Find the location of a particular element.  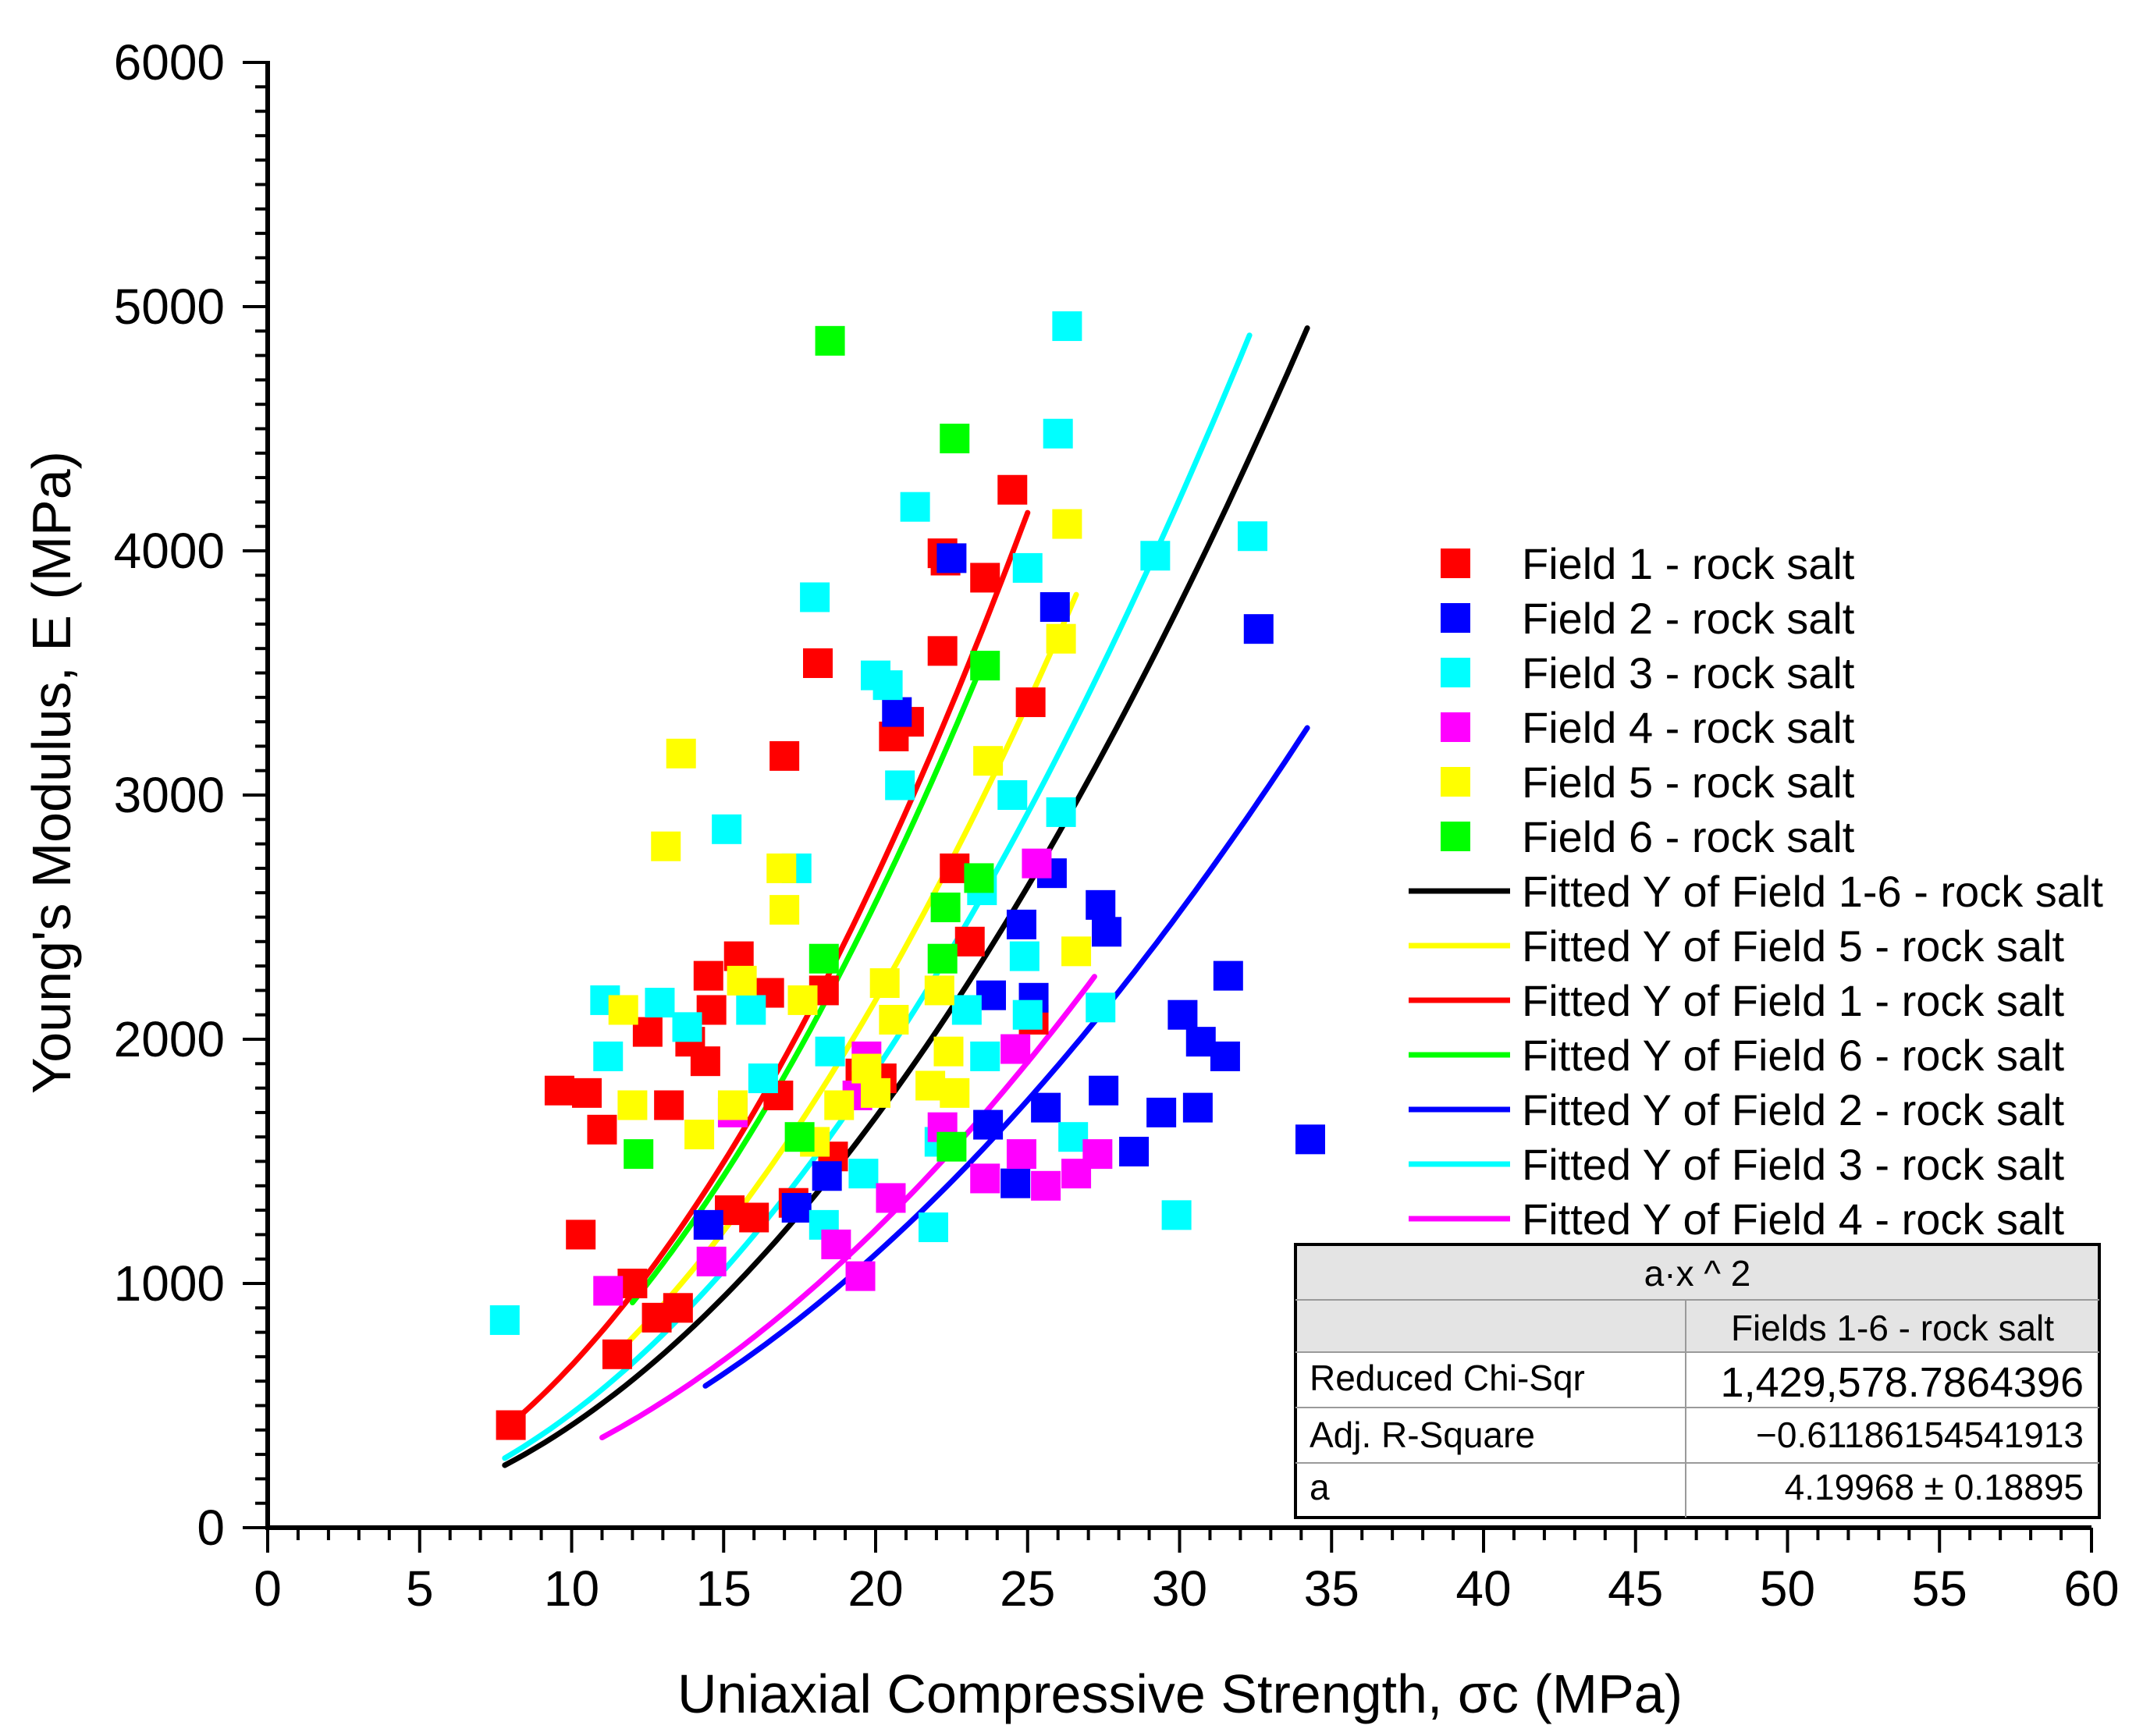

legend-label: Fitted Y of Field 1-6 - rock salt is located at coordinates (1813, 891).